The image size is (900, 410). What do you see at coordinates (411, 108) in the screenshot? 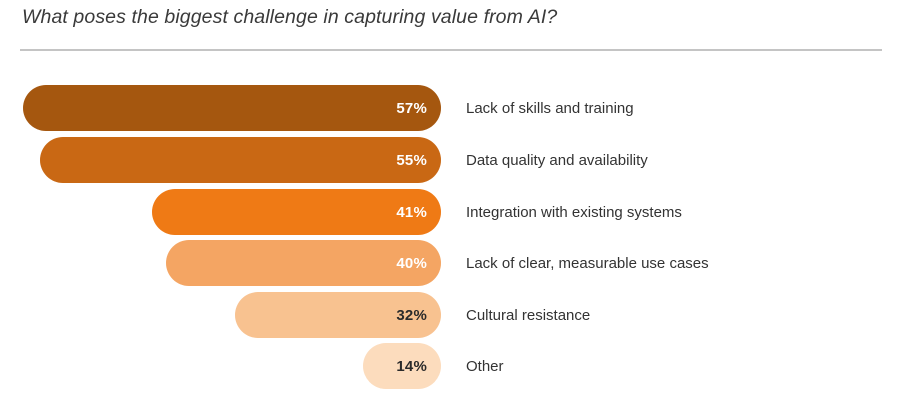
I see `bar-value-label: 57%` at bounding box center [411, 108].